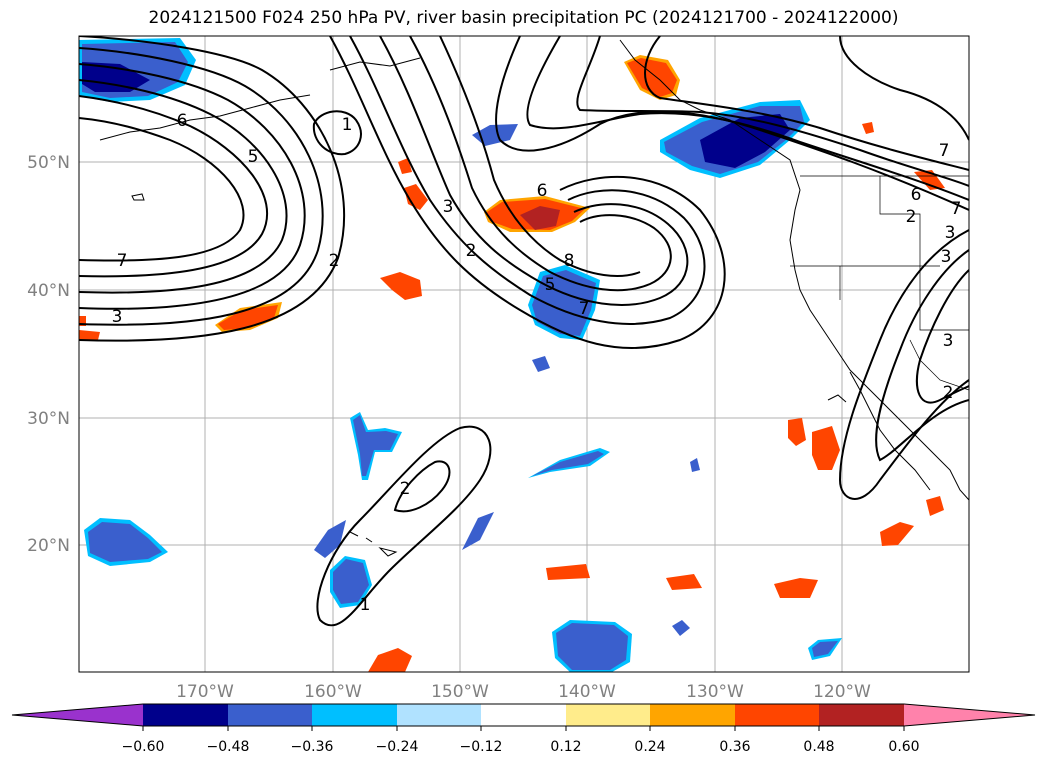 This screenshot has width=1047, height=765. I want to click on colorbar-tick-label: 0.24, so click(649, 747).